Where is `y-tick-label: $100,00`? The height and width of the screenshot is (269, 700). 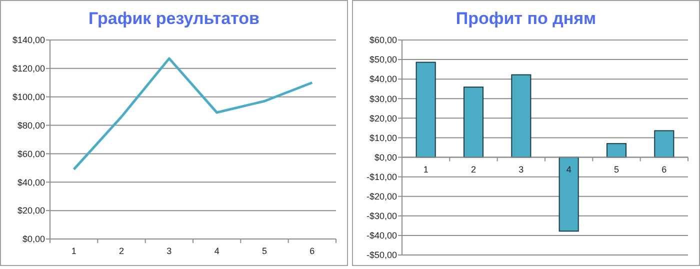 y-tick-label: $100,00 is located at coordinates (28, 97).